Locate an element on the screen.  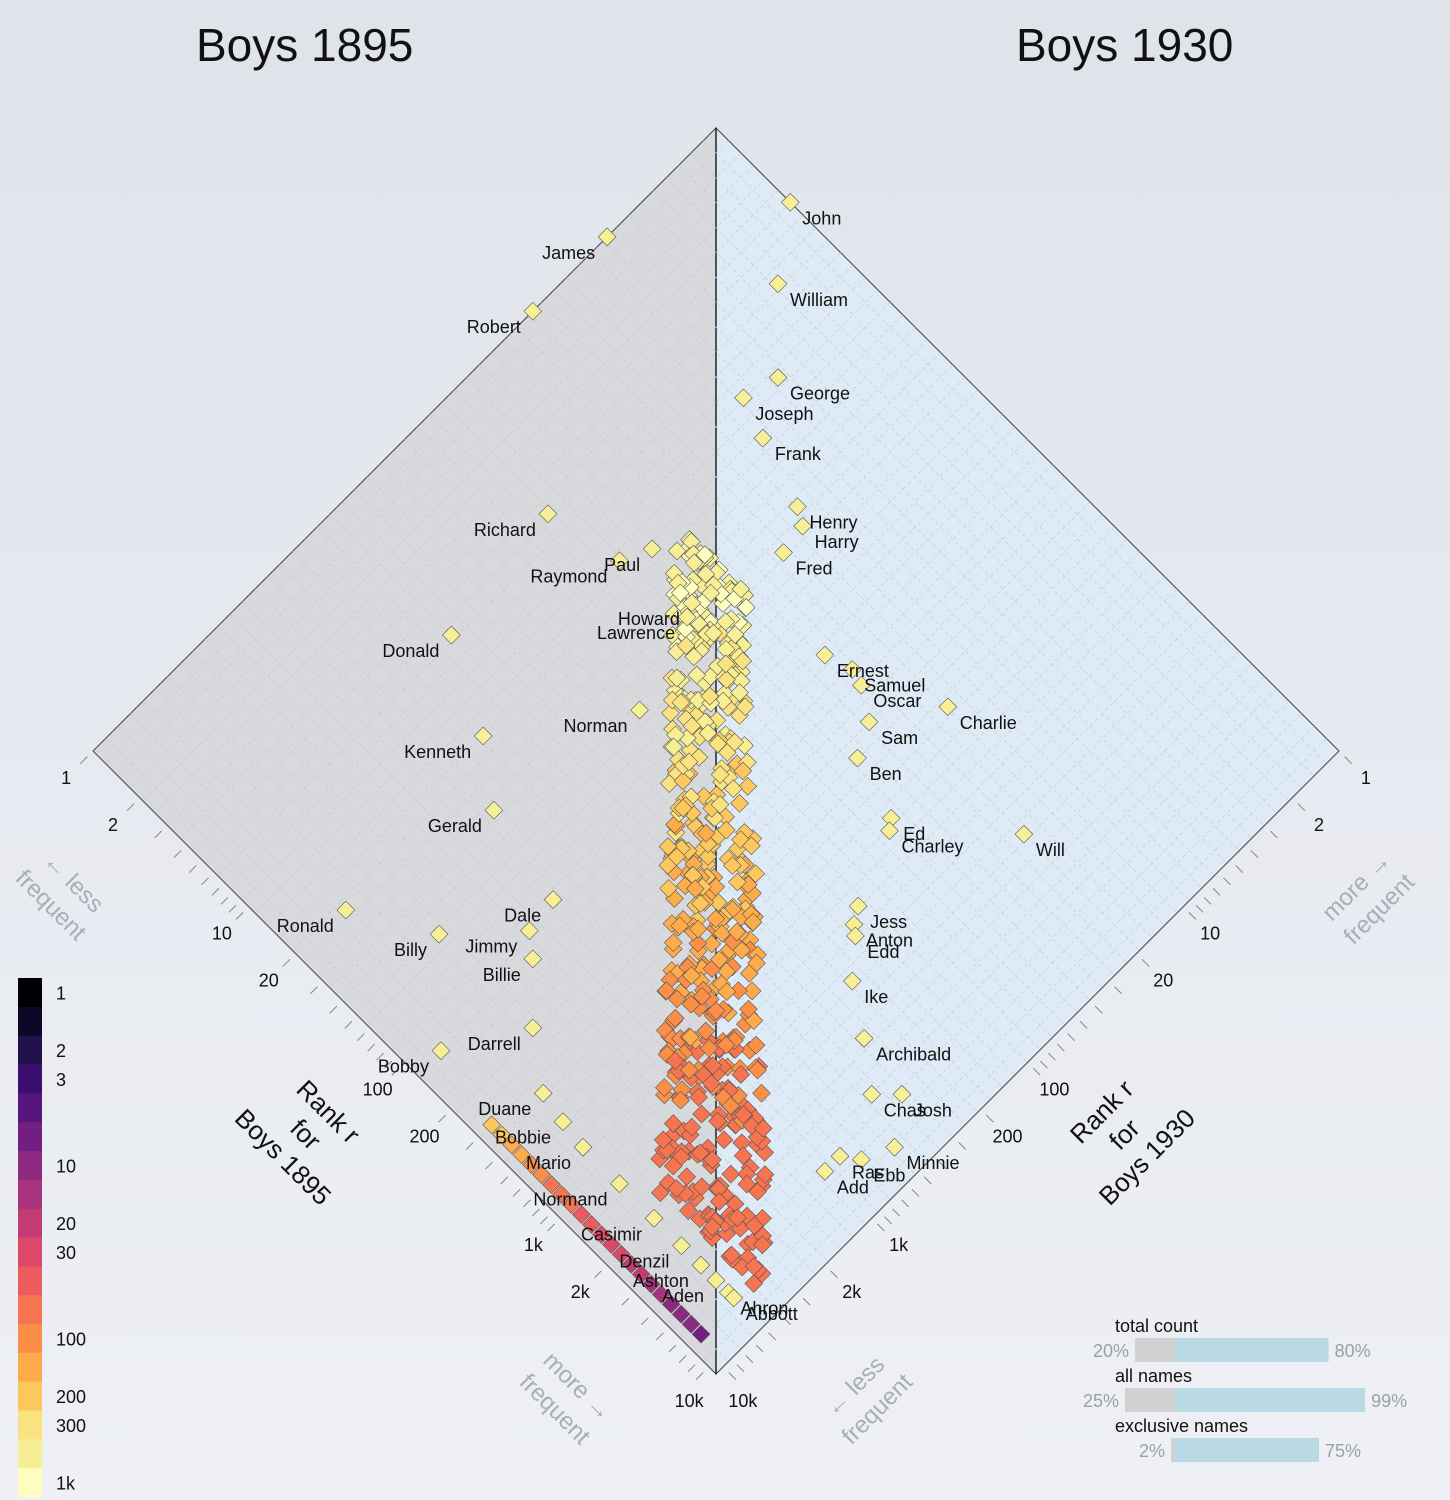
name-label: Ashton is located at coordinates (661, 1281).